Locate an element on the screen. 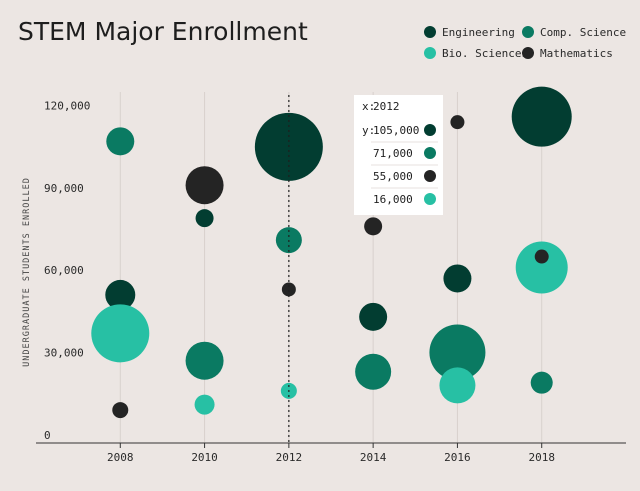 The width and height of the screenshot is (640, 491). x-tick-label: 2010 is located at coordinates (204, 457).